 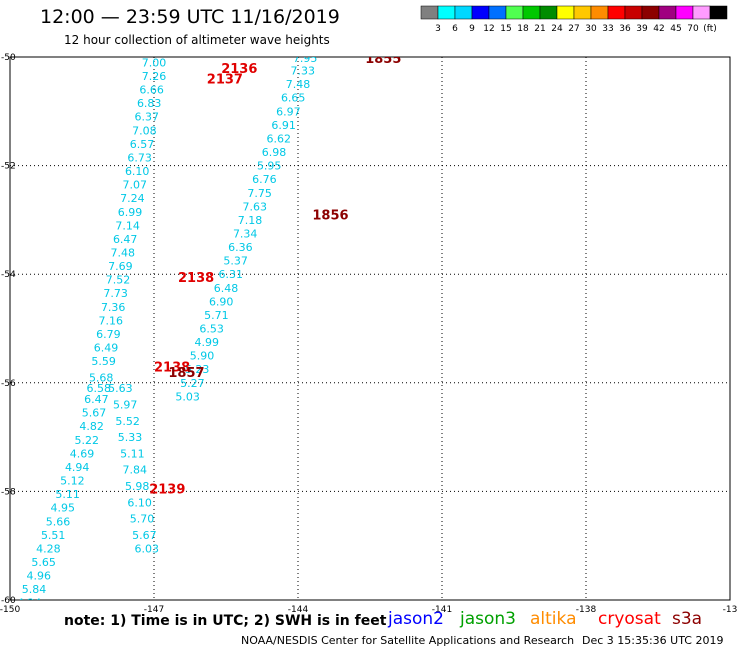 What do you see at coordinates (255, 206) in the screenshot?
I see `wave-height-value: 7.63` at bounding box center [255, 206].